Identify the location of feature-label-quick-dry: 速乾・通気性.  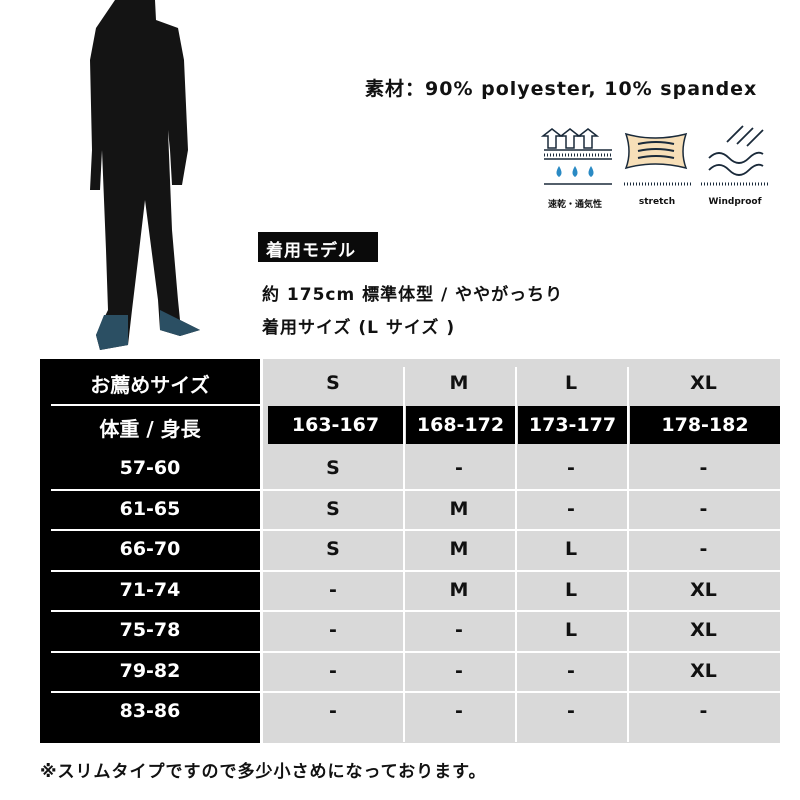
(574, 205).